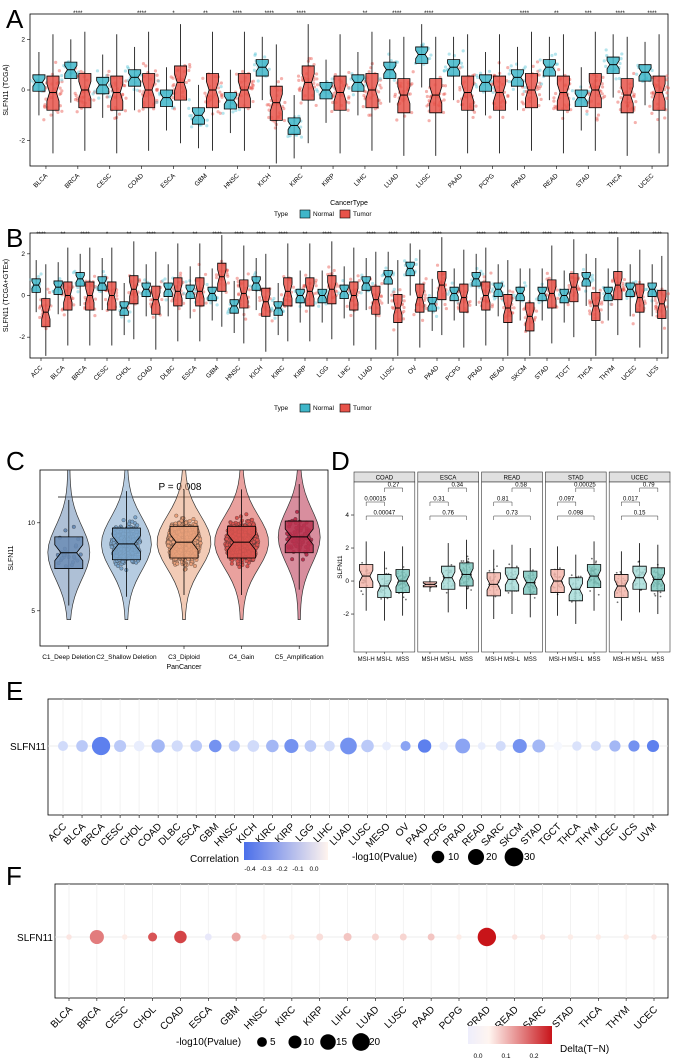 This screenshot has height=1063, width=676. What do you see at coordinates (6, 89) in the screenshot?
I see `y-axis-title: SLFN11 (TCGA)` at bounding box center [6, 89].